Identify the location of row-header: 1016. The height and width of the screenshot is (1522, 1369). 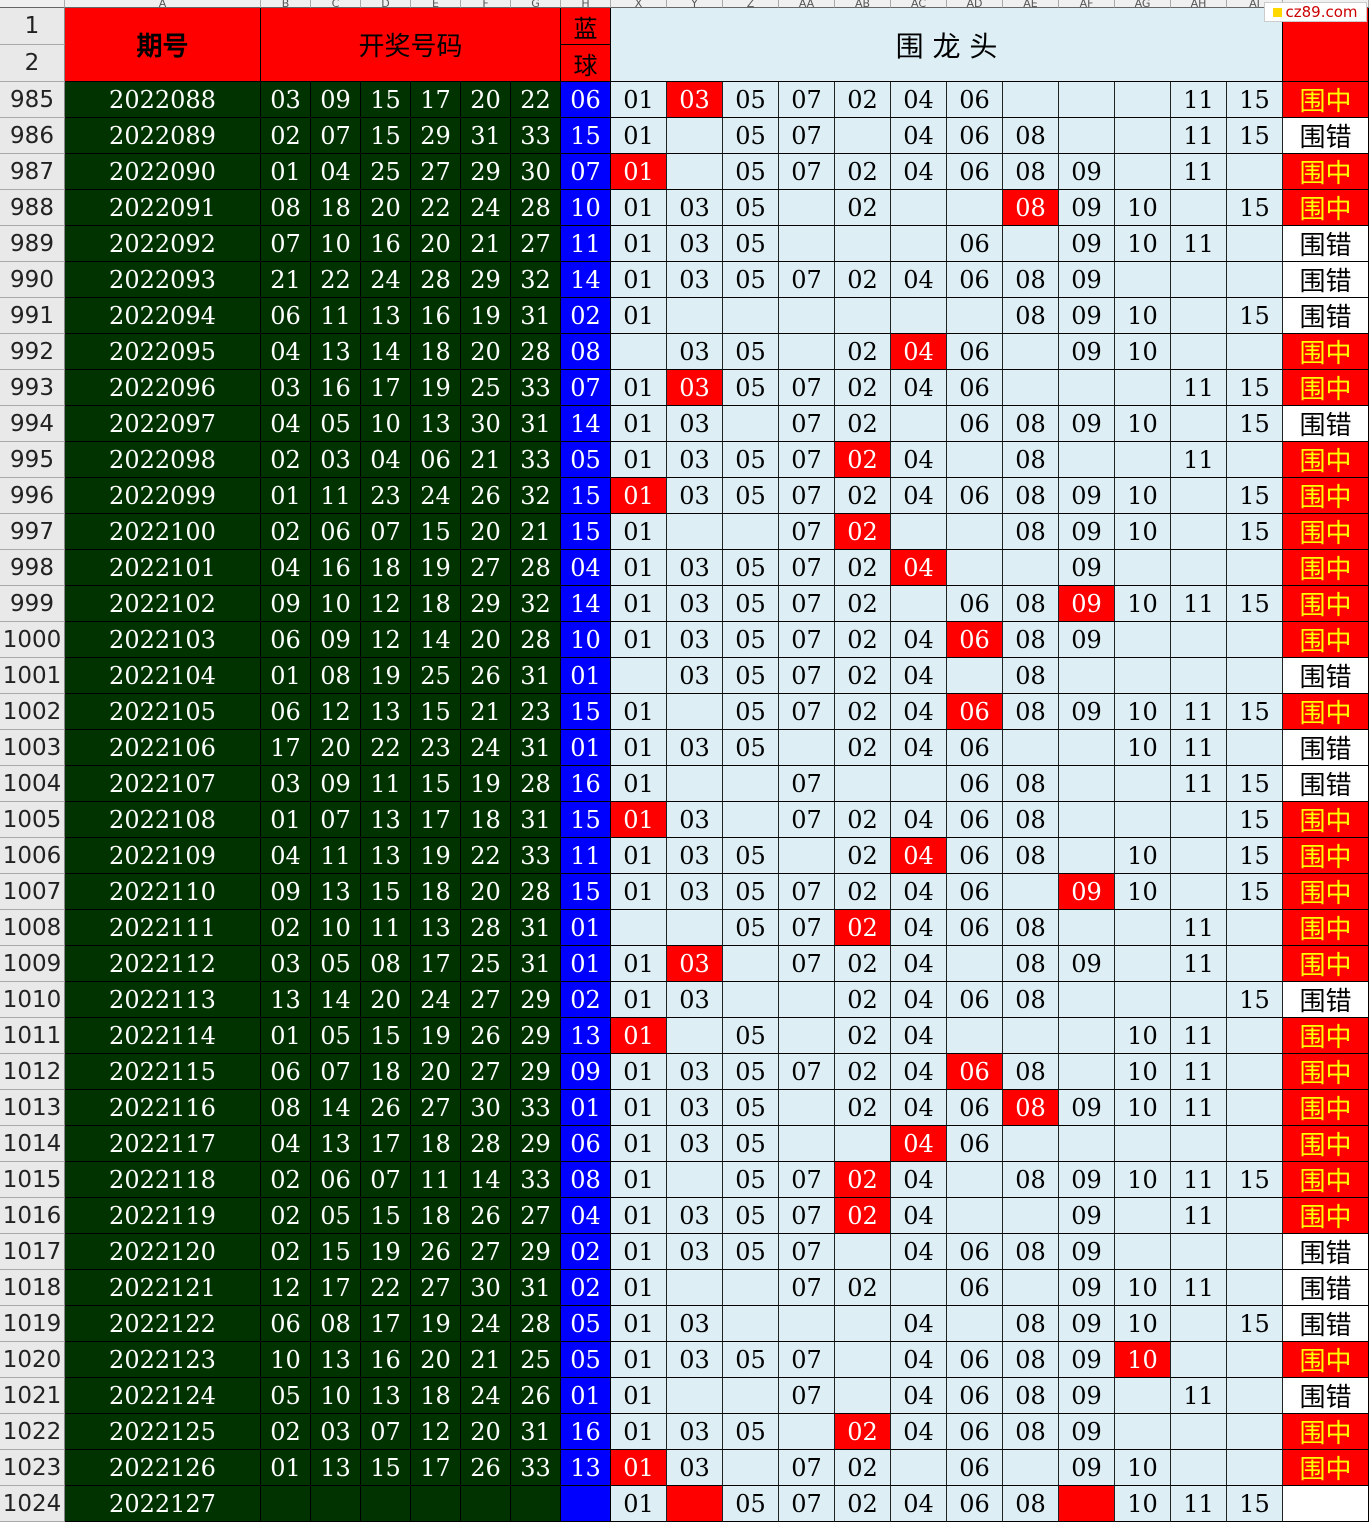
(32, 1216).